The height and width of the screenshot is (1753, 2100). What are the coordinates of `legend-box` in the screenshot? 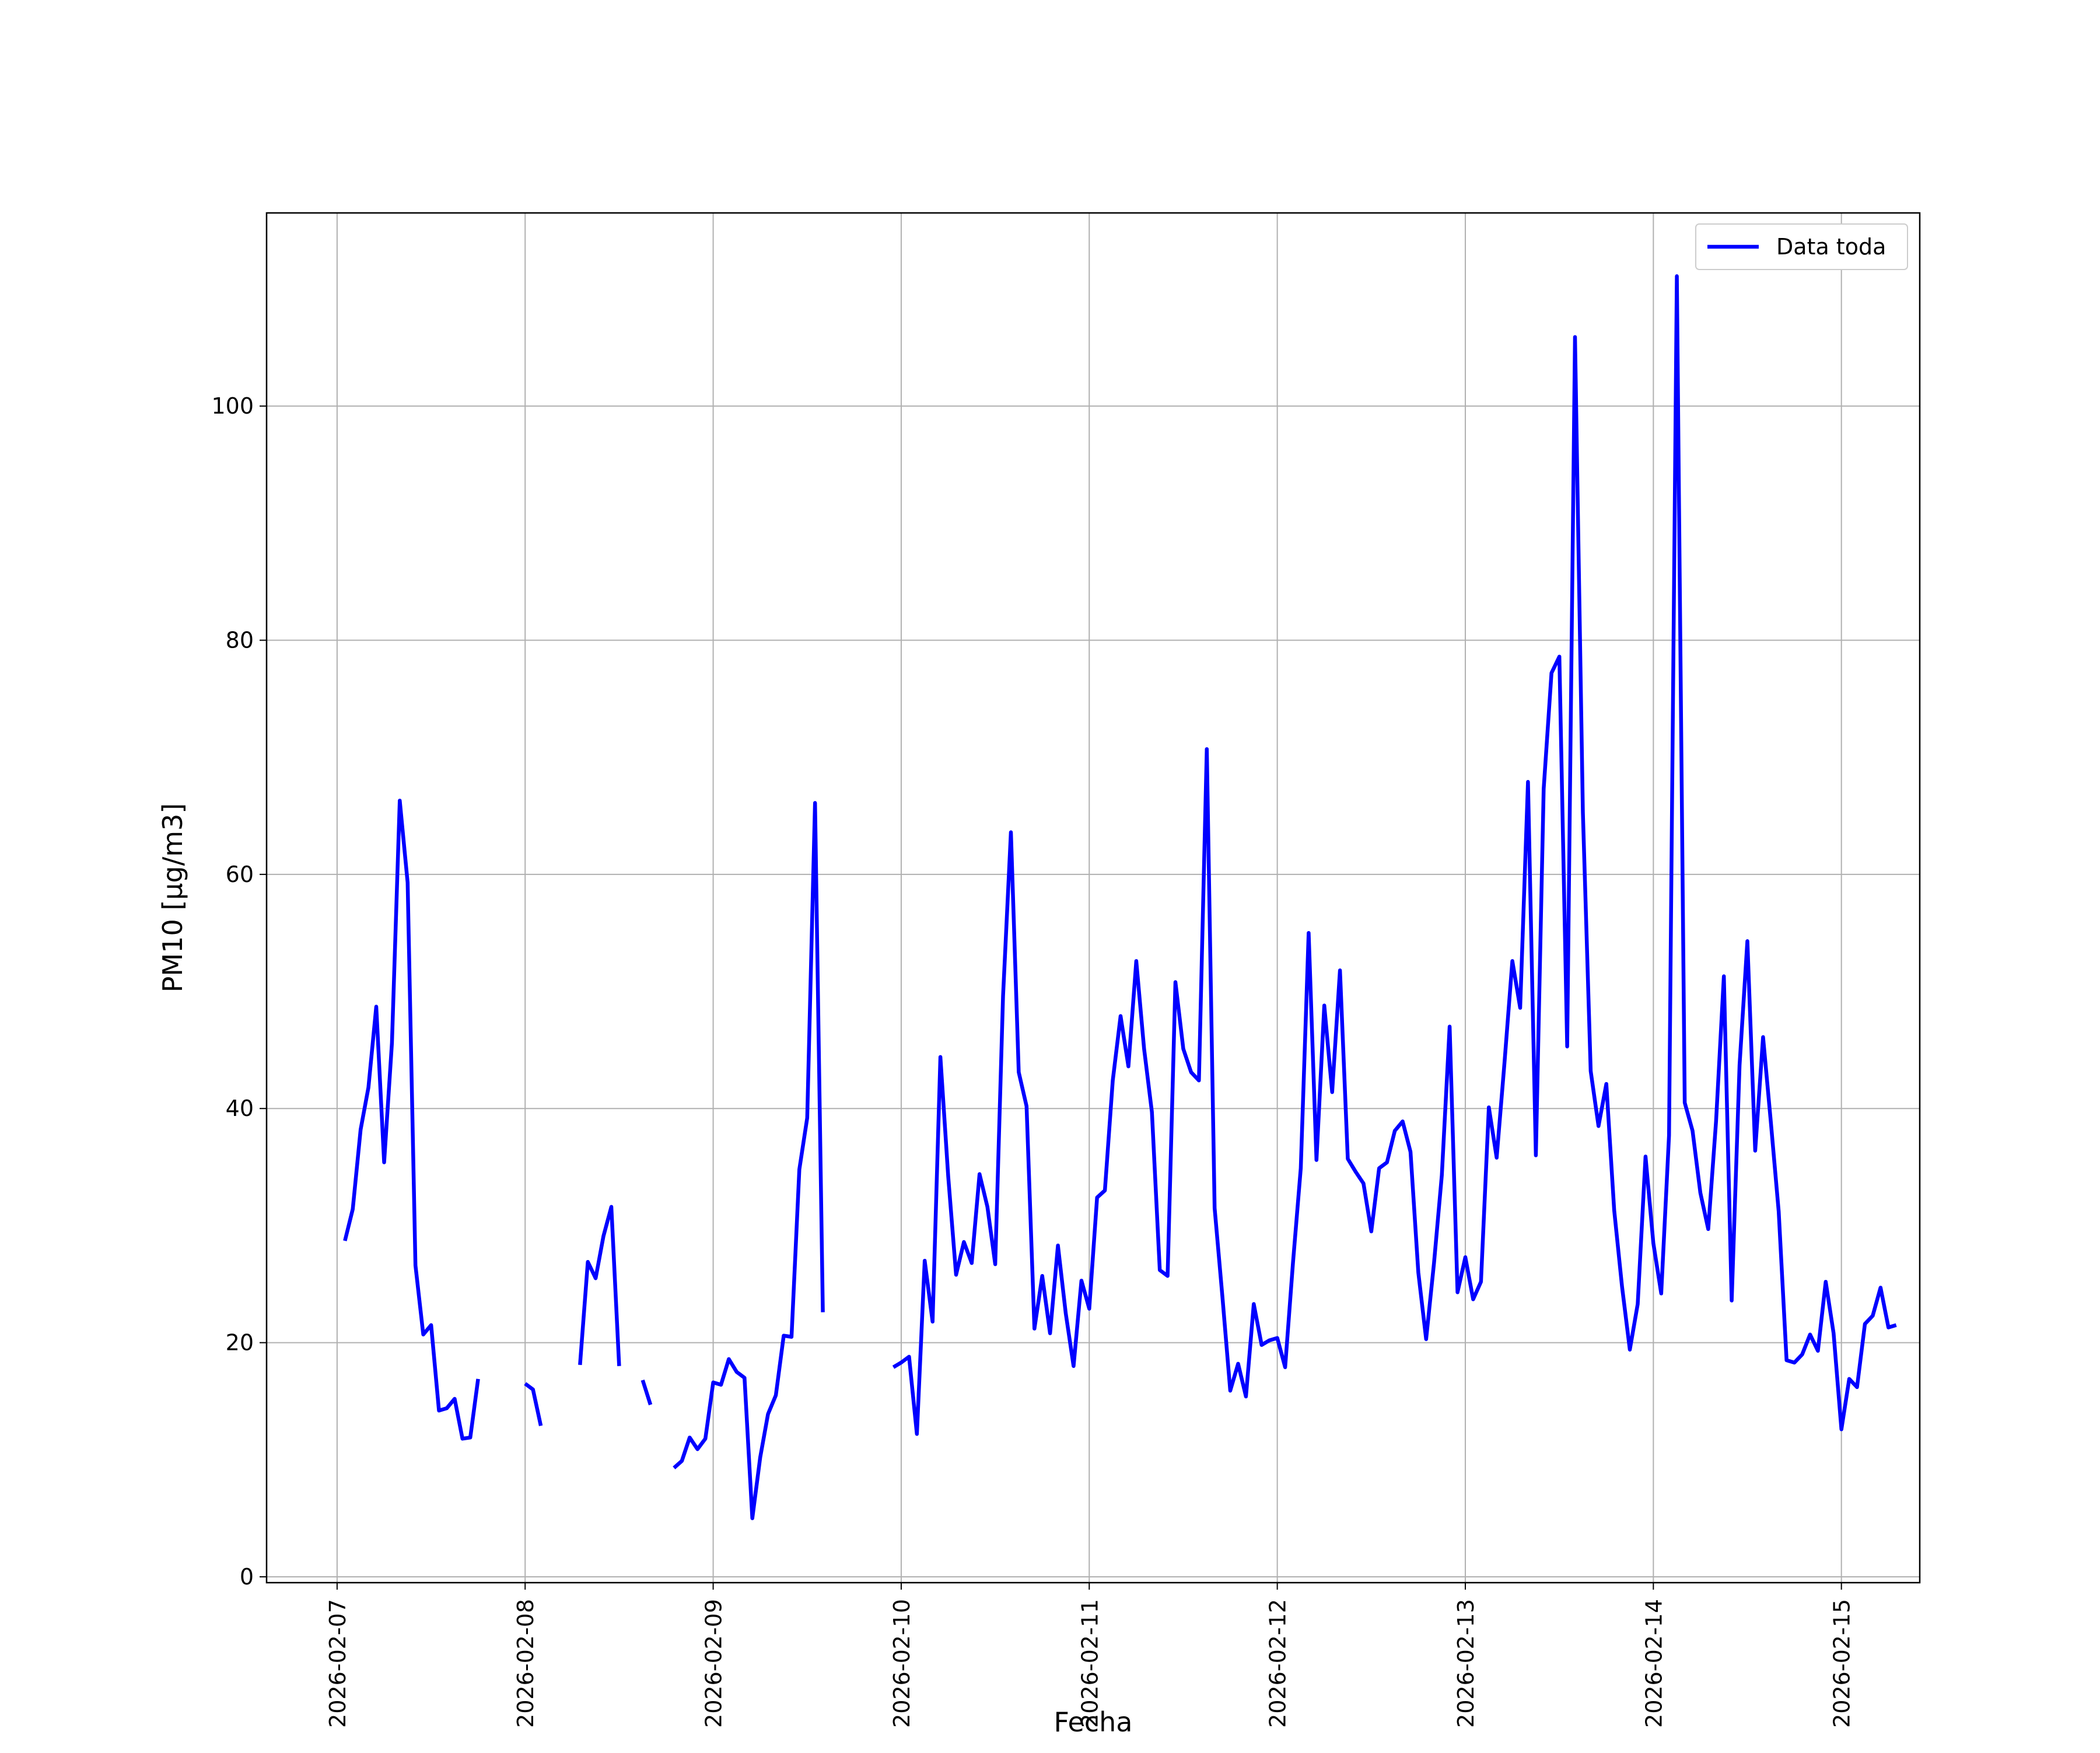 It's located at (1801, 246).